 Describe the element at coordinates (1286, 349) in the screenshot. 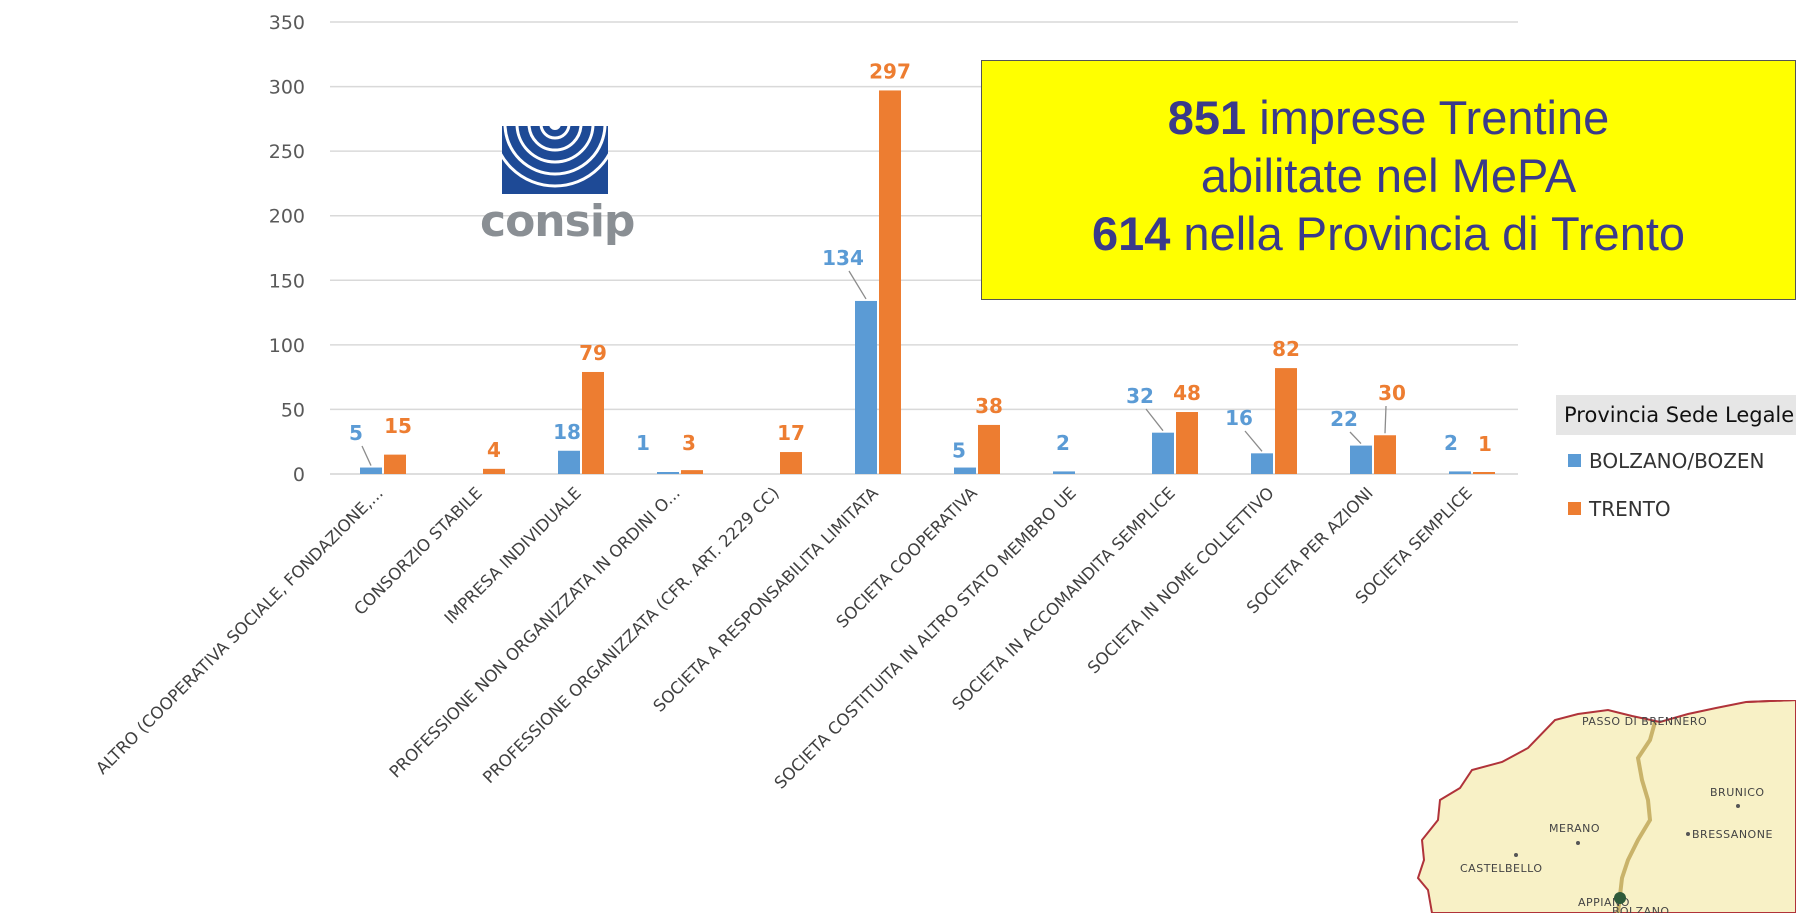

I see `data-label-trento: 82` at that location.